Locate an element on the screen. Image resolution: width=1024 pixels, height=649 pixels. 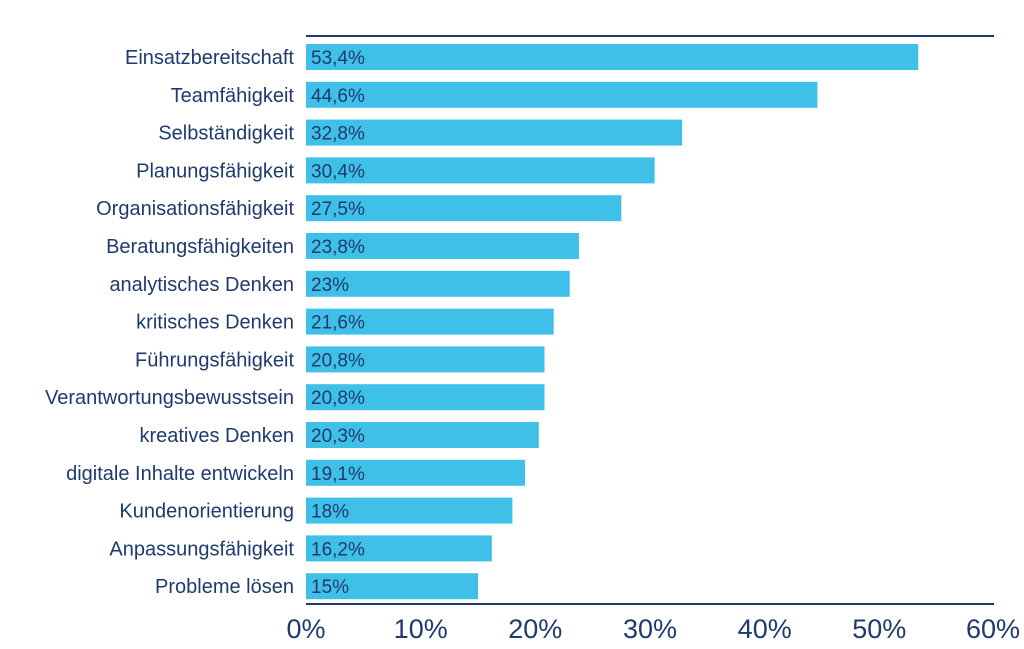
data-label: 21,6% is located at coordinates (338, 323).